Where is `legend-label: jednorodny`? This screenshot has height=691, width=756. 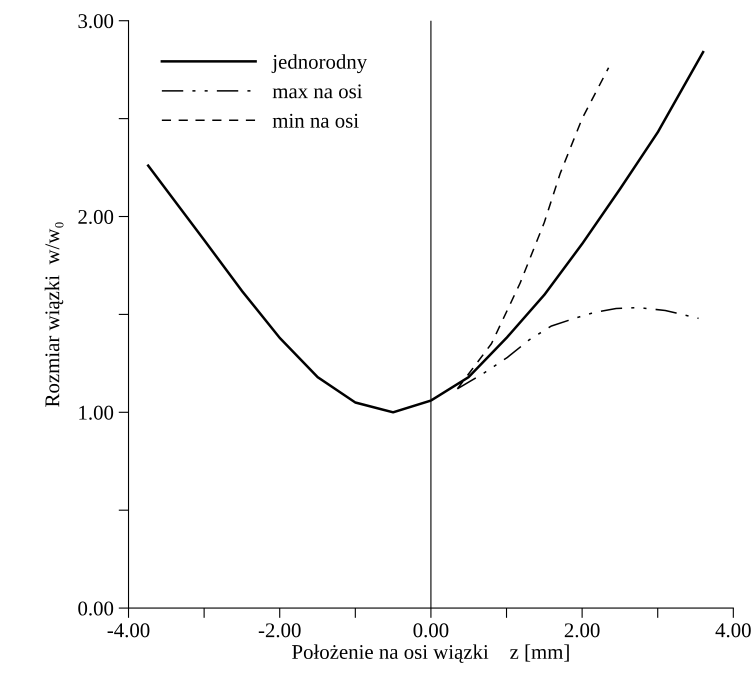 legend-label: jednorodny is located at coordinates (320, 64).